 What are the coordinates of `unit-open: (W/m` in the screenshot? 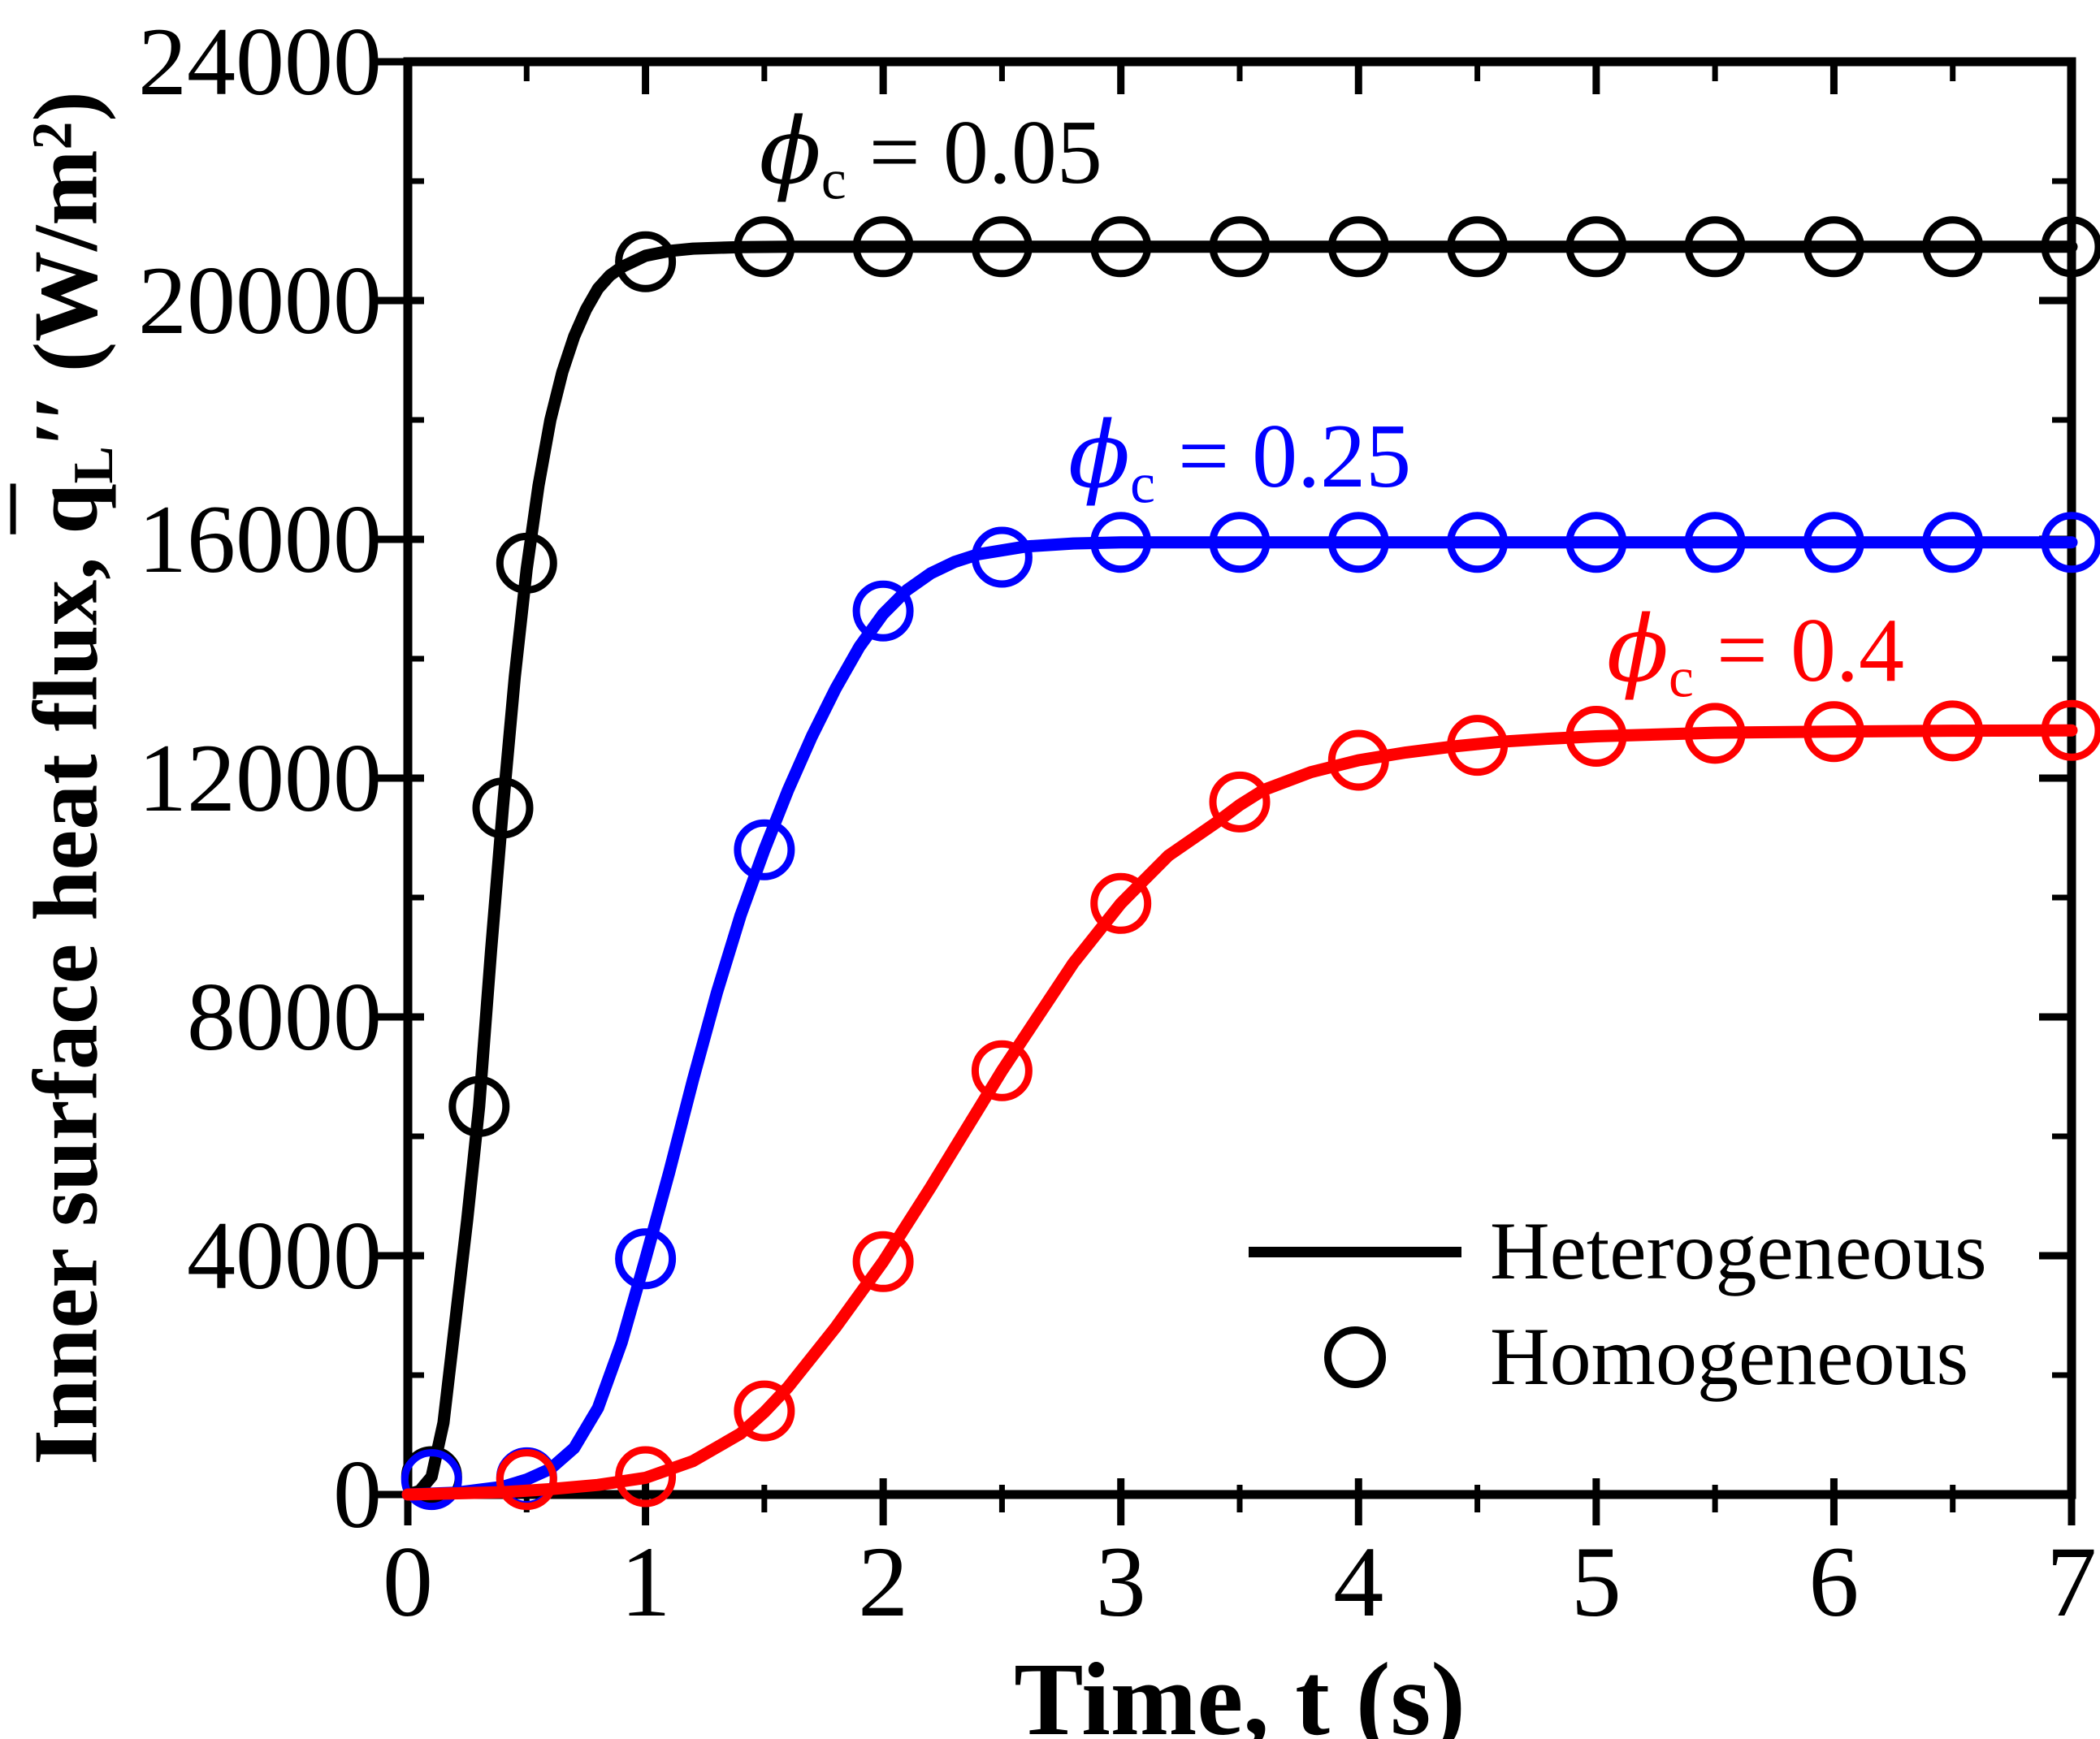 It's located at (66, 272).